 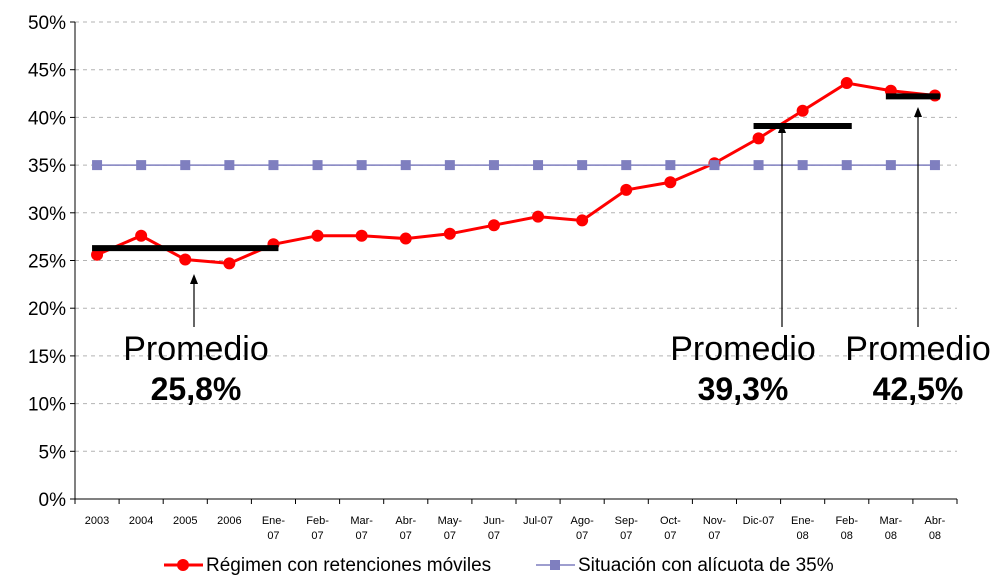 I want to click on y-tick-label: 50%, so click(x=47, y=23).